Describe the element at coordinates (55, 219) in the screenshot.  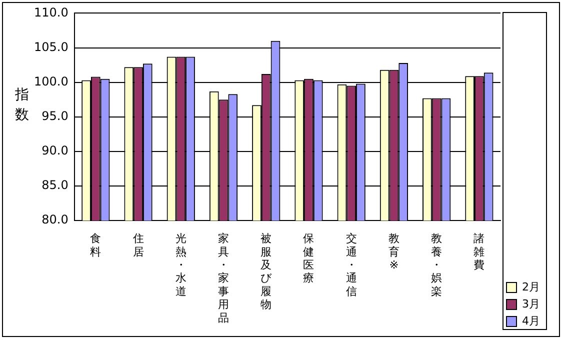
I see `y-tick-label: 80.0` at that location.